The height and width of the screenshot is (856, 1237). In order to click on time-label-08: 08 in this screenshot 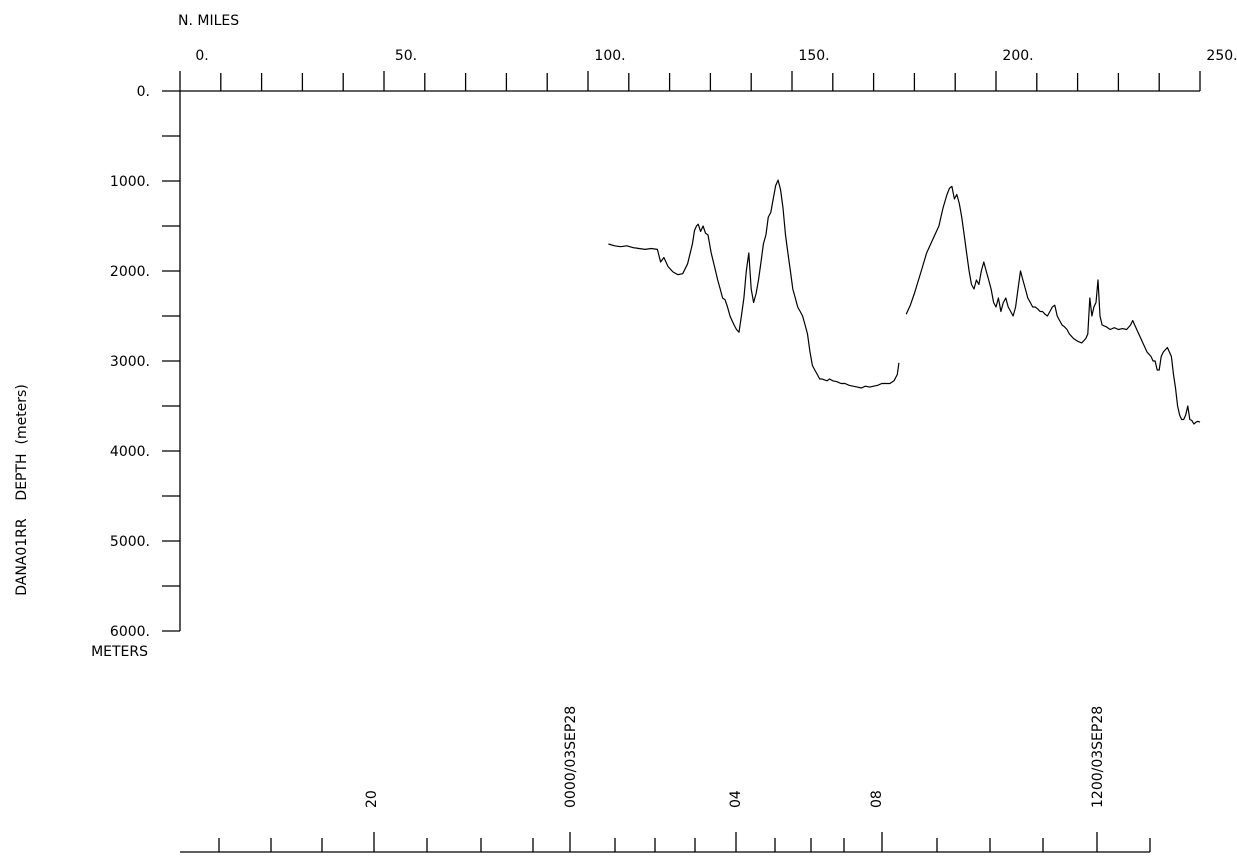, I will do `click(877, 799)`.